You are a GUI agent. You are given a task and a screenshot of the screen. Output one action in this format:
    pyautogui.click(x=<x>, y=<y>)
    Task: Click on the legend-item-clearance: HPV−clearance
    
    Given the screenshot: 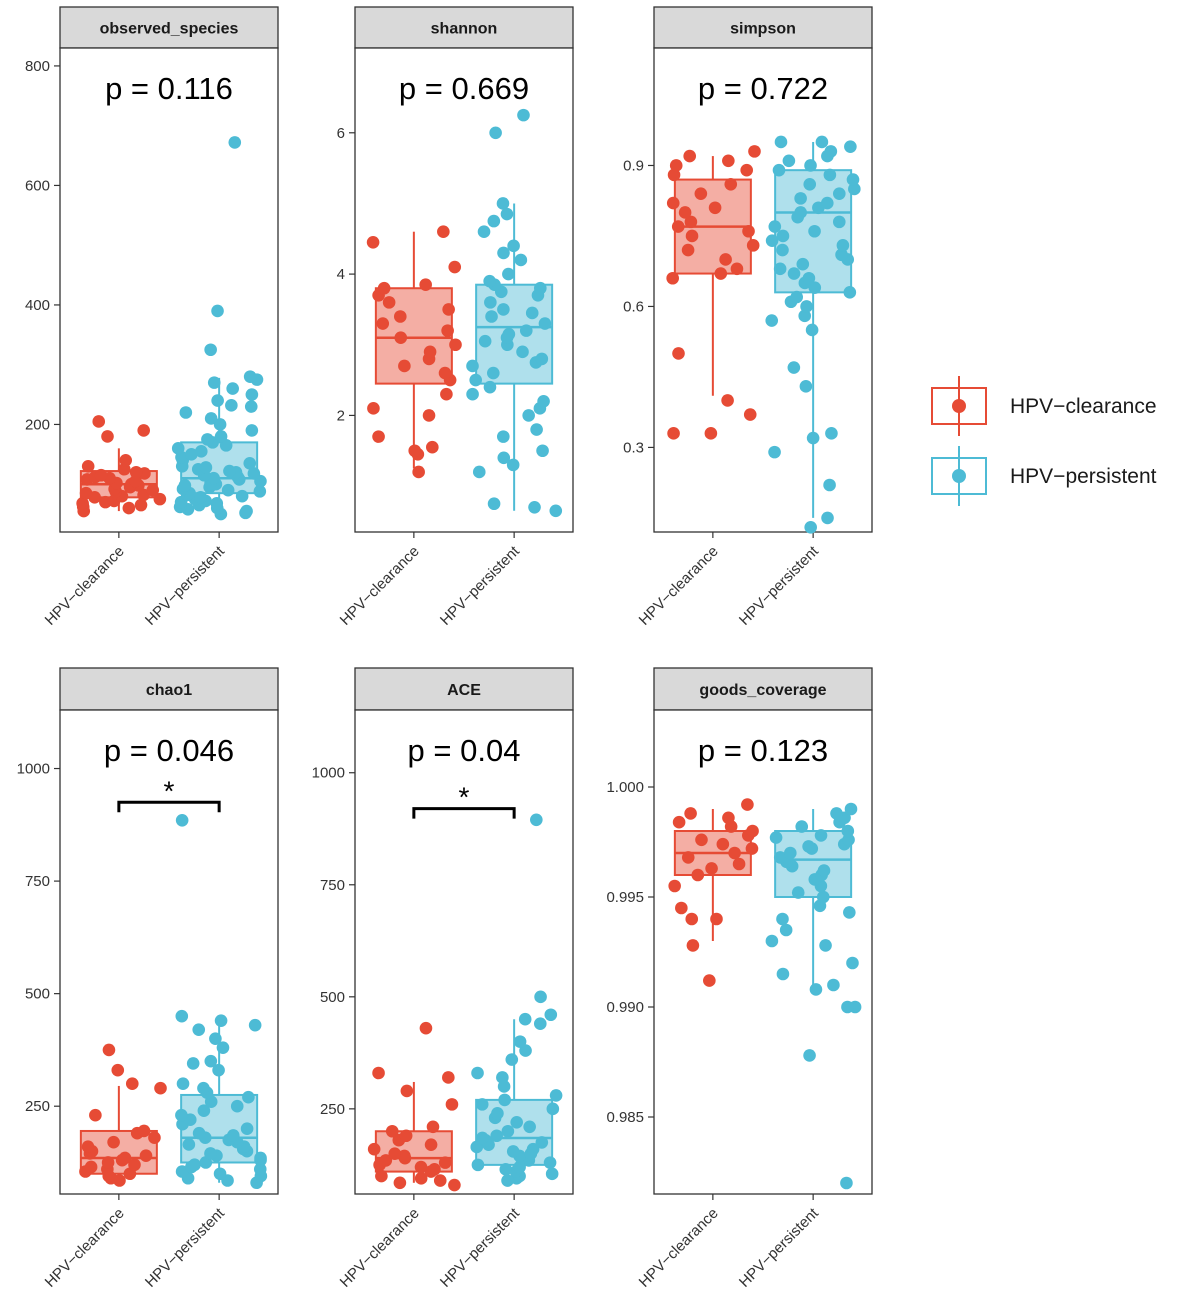 What is the action you would take?
    pyautogui.click(x=1044, y=406)
    